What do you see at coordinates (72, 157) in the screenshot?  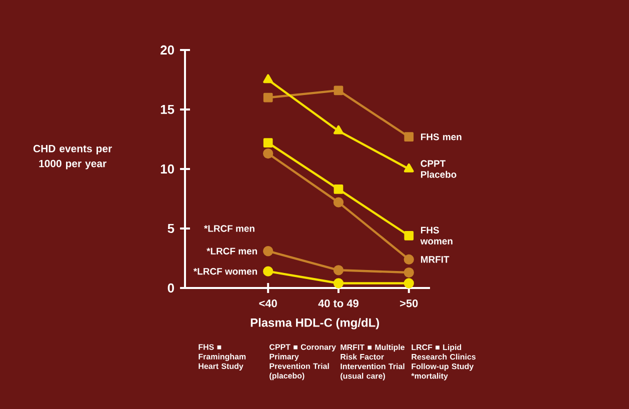 I see `y-axis-title: CHD events per 1000 per year` at bounding box center [72, 157].